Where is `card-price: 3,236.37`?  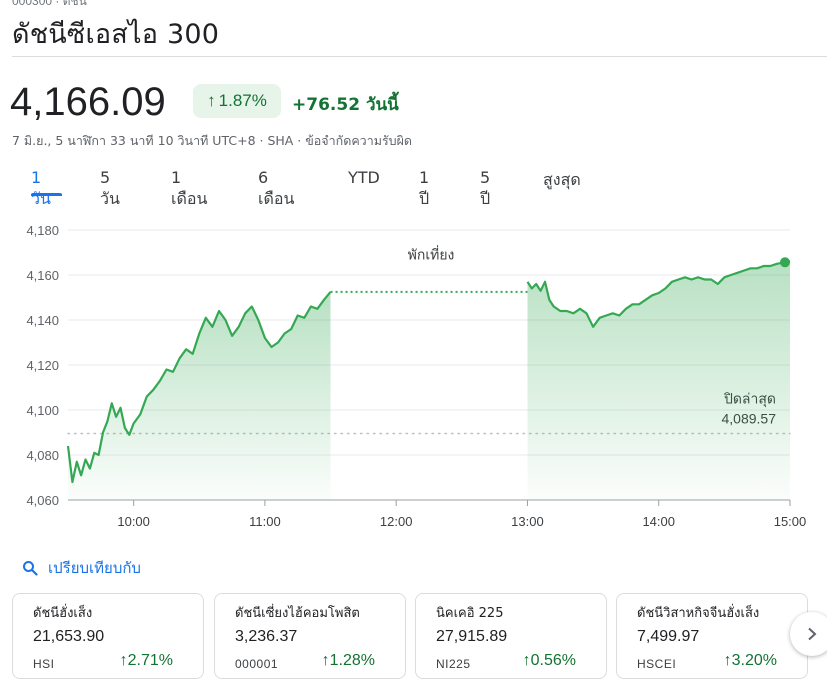 card-price: 3,236.37 is located at coordinates (266, 636).